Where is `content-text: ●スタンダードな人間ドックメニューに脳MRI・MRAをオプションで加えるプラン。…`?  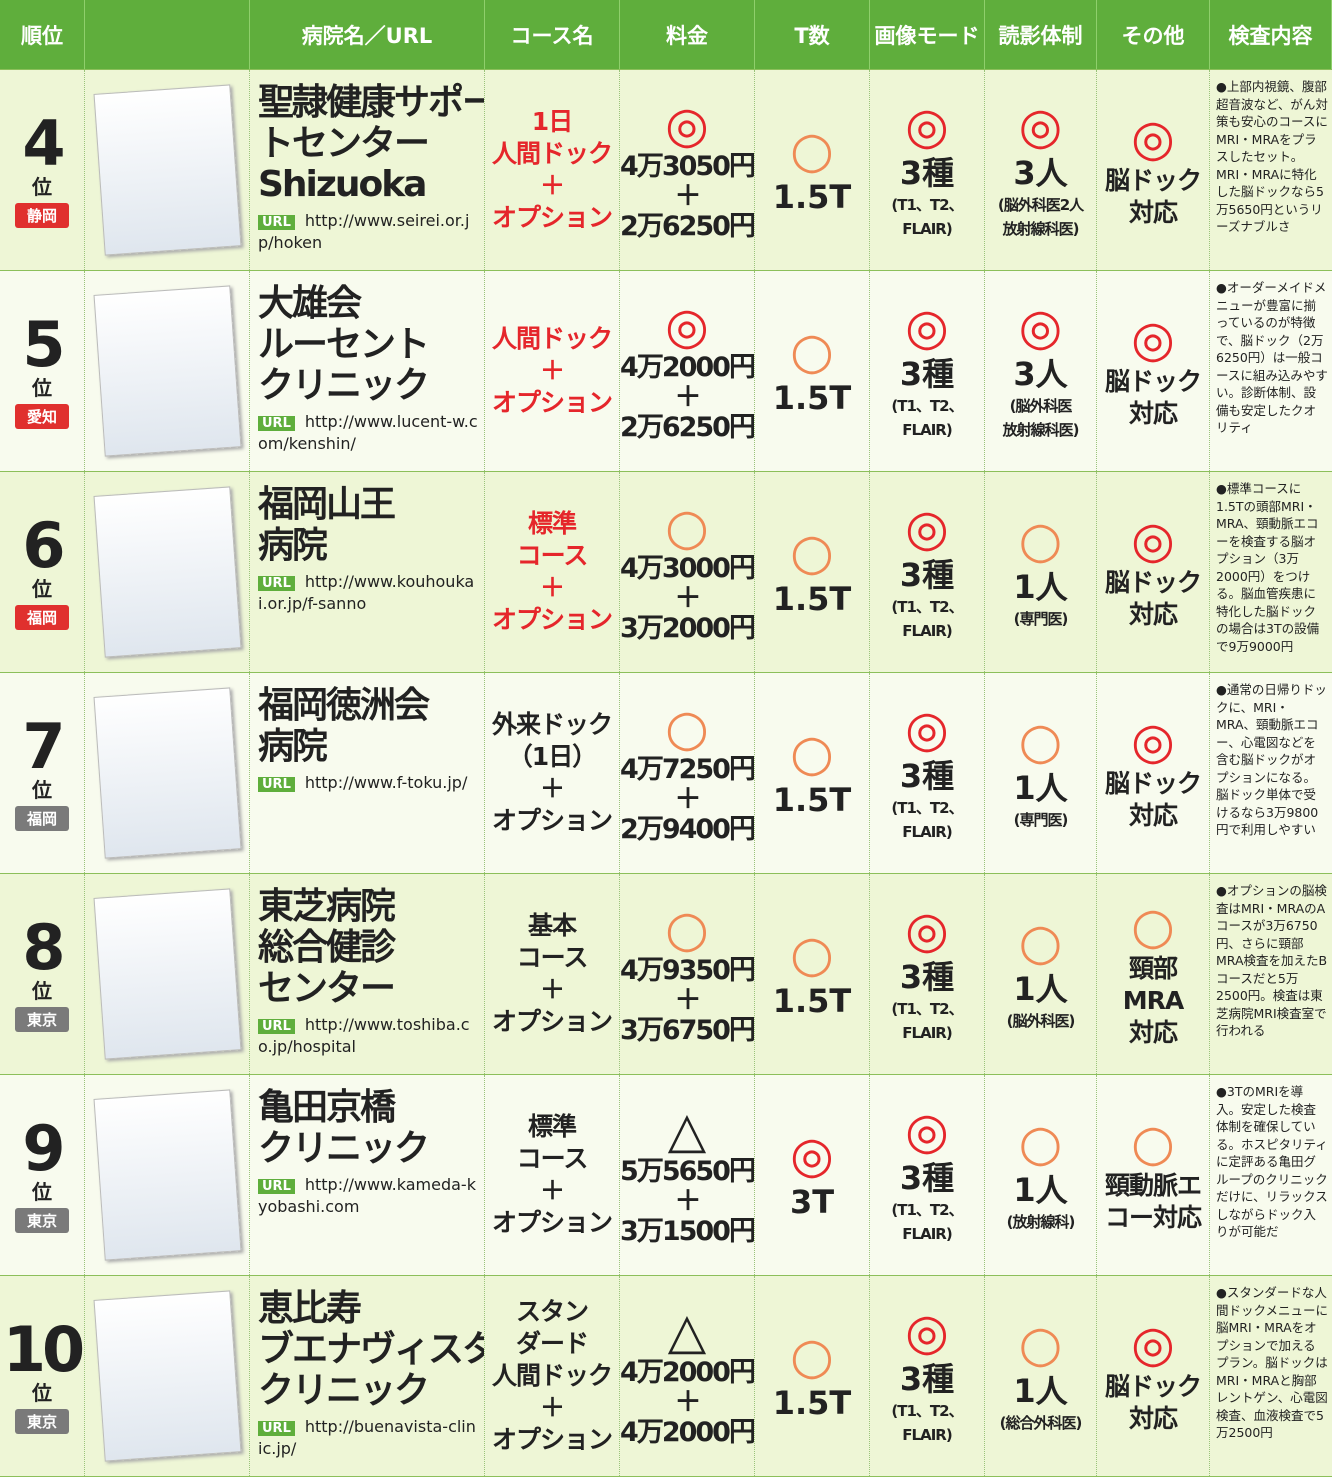
content-text: ●スタンダードな人間ドックメニューに脳MRI・MRAをオプションで加えるプラン。… is located at coordinates (1272, 1362).